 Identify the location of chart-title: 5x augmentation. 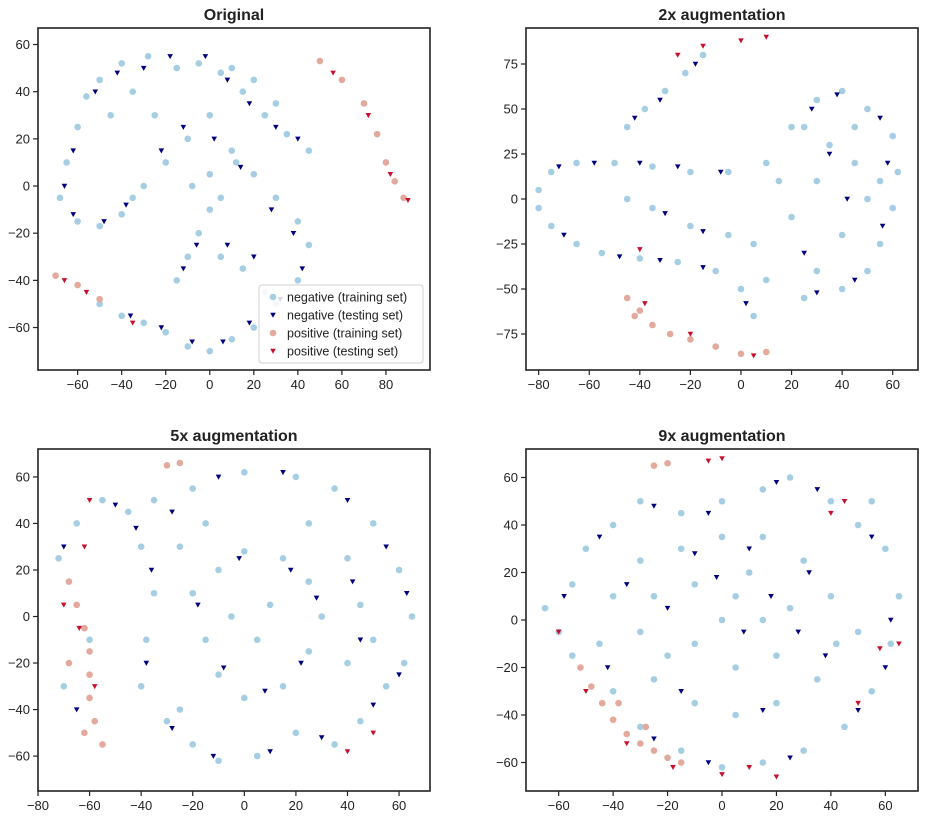
(233, 436).